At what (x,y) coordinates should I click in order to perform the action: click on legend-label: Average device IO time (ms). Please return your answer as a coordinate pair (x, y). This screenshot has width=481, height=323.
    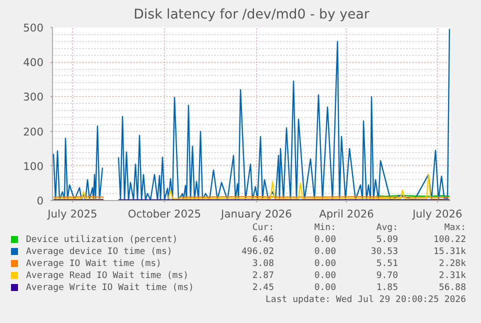
    Looking at the image, I should click on (99, 252).